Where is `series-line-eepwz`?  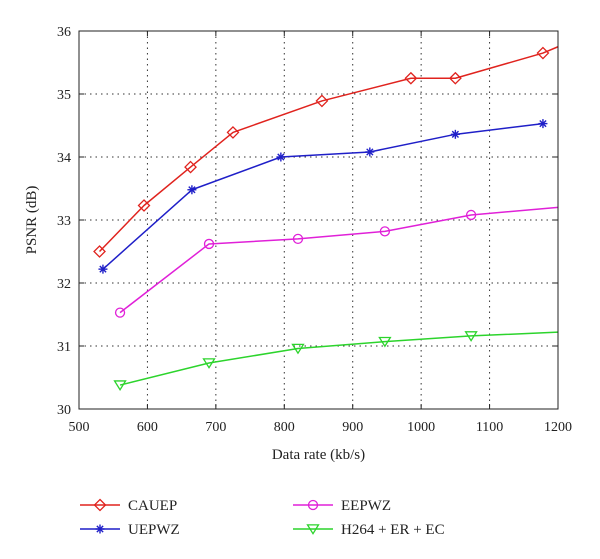
series-line-eepwz is located at coordinates (339, 260).